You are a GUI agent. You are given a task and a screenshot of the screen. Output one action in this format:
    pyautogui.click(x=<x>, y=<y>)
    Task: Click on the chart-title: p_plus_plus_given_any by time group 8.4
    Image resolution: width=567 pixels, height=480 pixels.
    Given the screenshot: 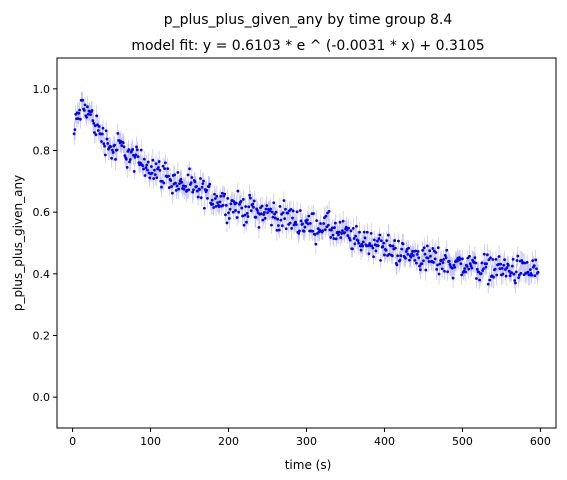 What is the action you would take?
    pyautogui.click(x=308, y=20)
    